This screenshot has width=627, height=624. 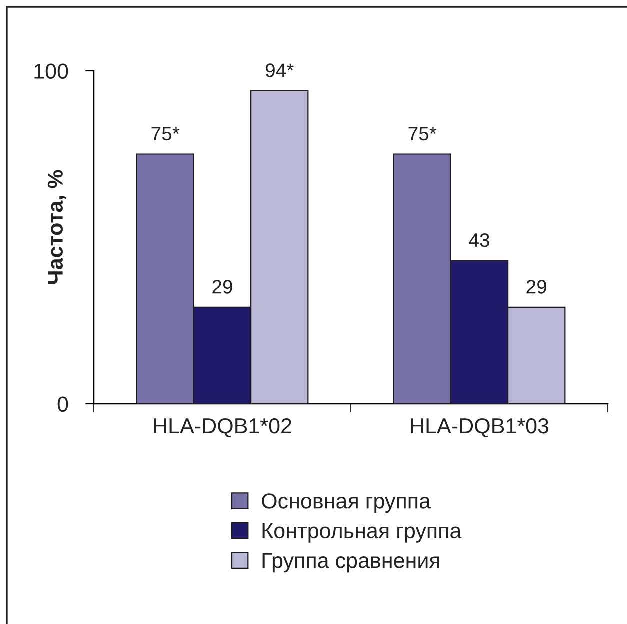 What do you see at coordinates (280, 71) in the screenshot?
I see `data-label: 94*` at bounding box center [280, 71].